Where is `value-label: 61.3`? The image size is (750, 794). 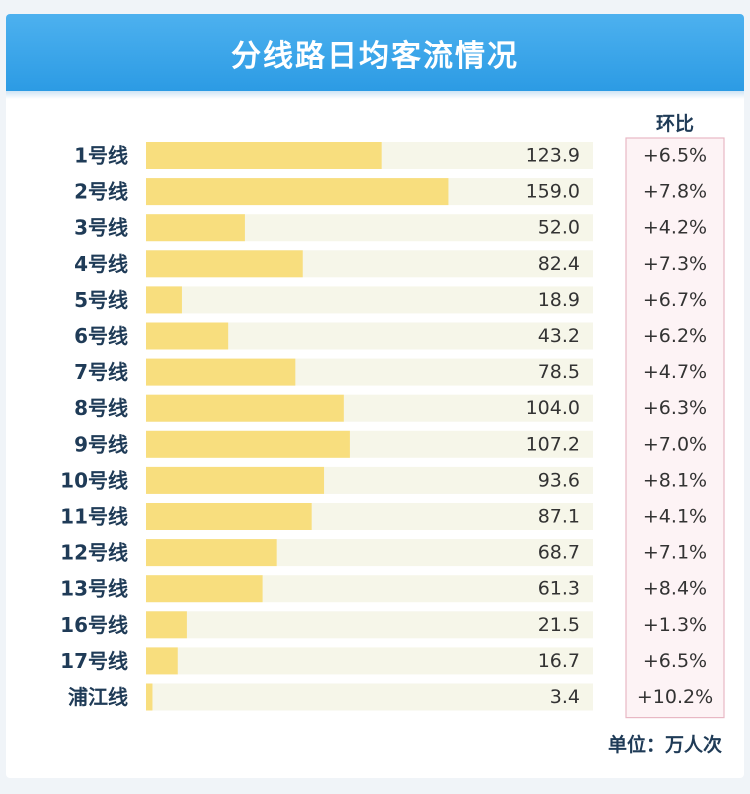 value-label: 61.3 is located at coordinates (559, 589).